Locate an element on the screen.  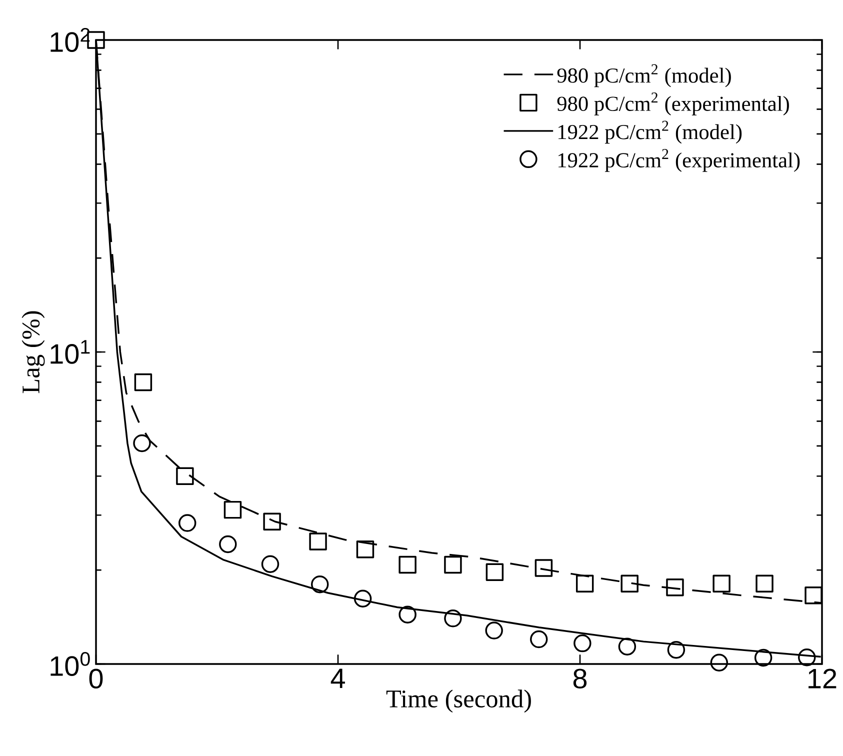
x-axis-title: Time (second) is located at coordinates (458, 701).